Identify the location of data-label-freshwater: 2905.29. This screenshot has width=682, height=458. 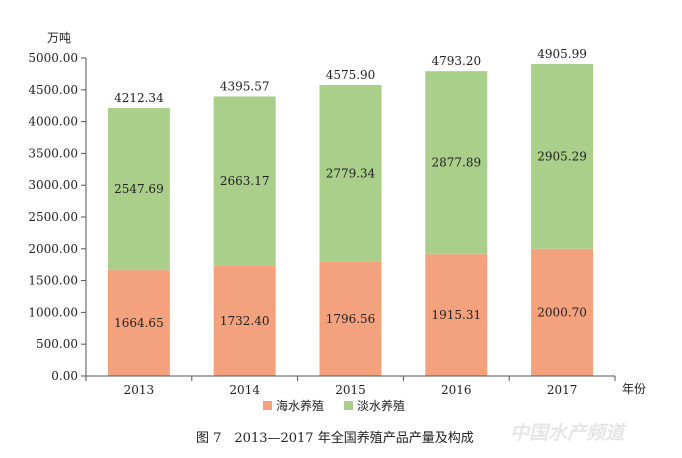
(562, 156).